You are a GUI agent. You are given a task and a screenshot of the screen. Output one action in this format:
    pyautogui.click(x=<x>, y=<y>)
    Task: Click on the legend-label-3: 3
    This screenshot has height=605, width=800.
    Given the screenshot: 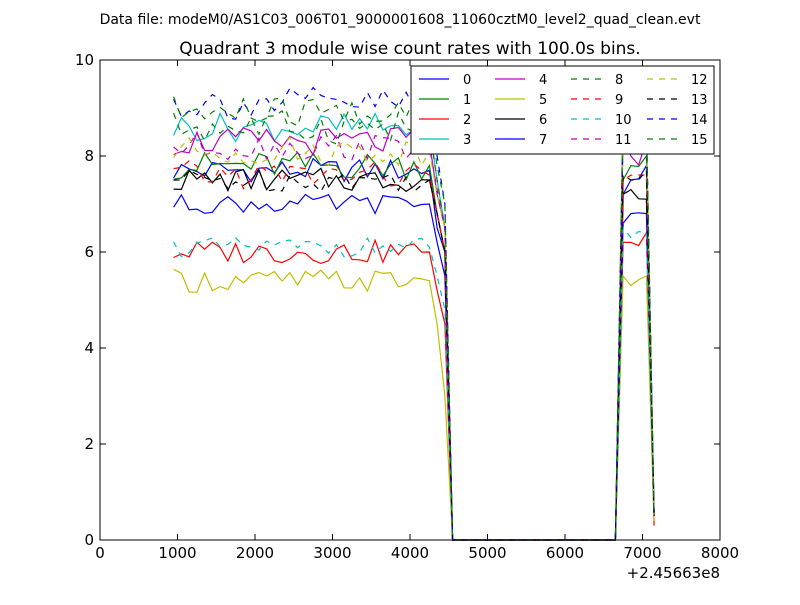 What is the action you would take?
    pyautogui.click(x=467, y=140)
    